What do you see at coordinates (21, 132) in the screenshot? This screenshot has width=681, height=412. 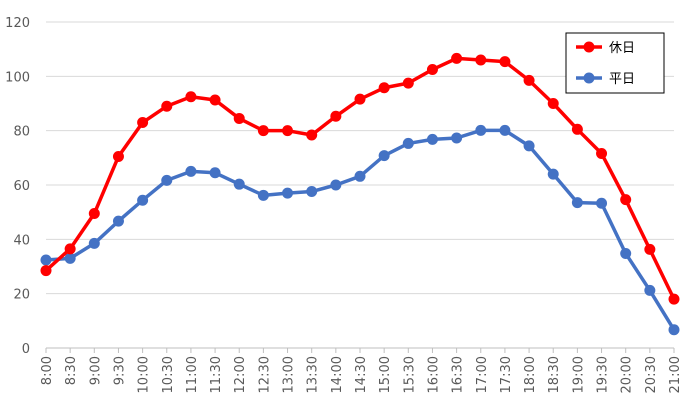 I see `y-tick-label: 80` at bounding box center [21, 132].